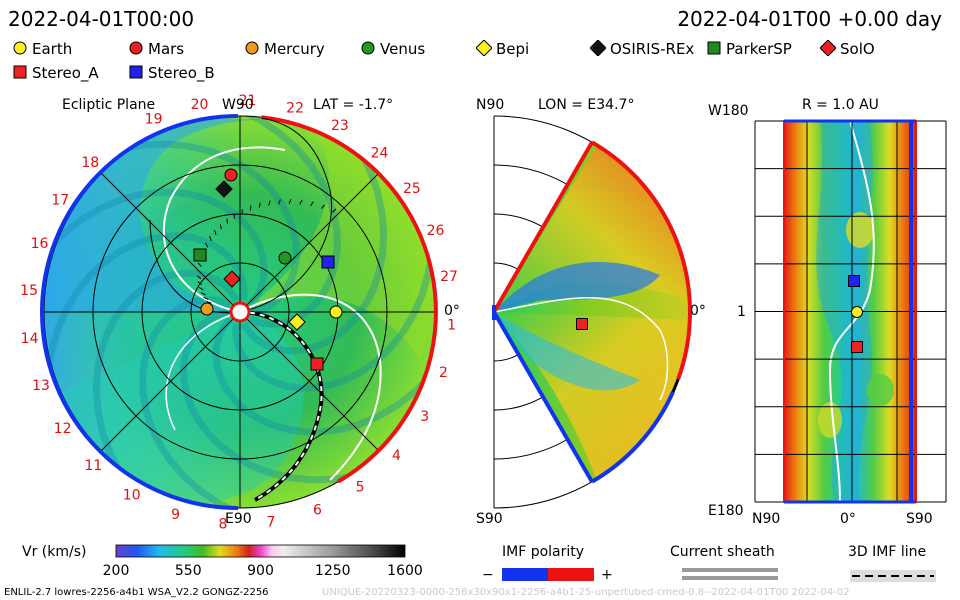 The image size is (960, 600). I want to click on carrington-tick-5: 5, so click(360, 488).